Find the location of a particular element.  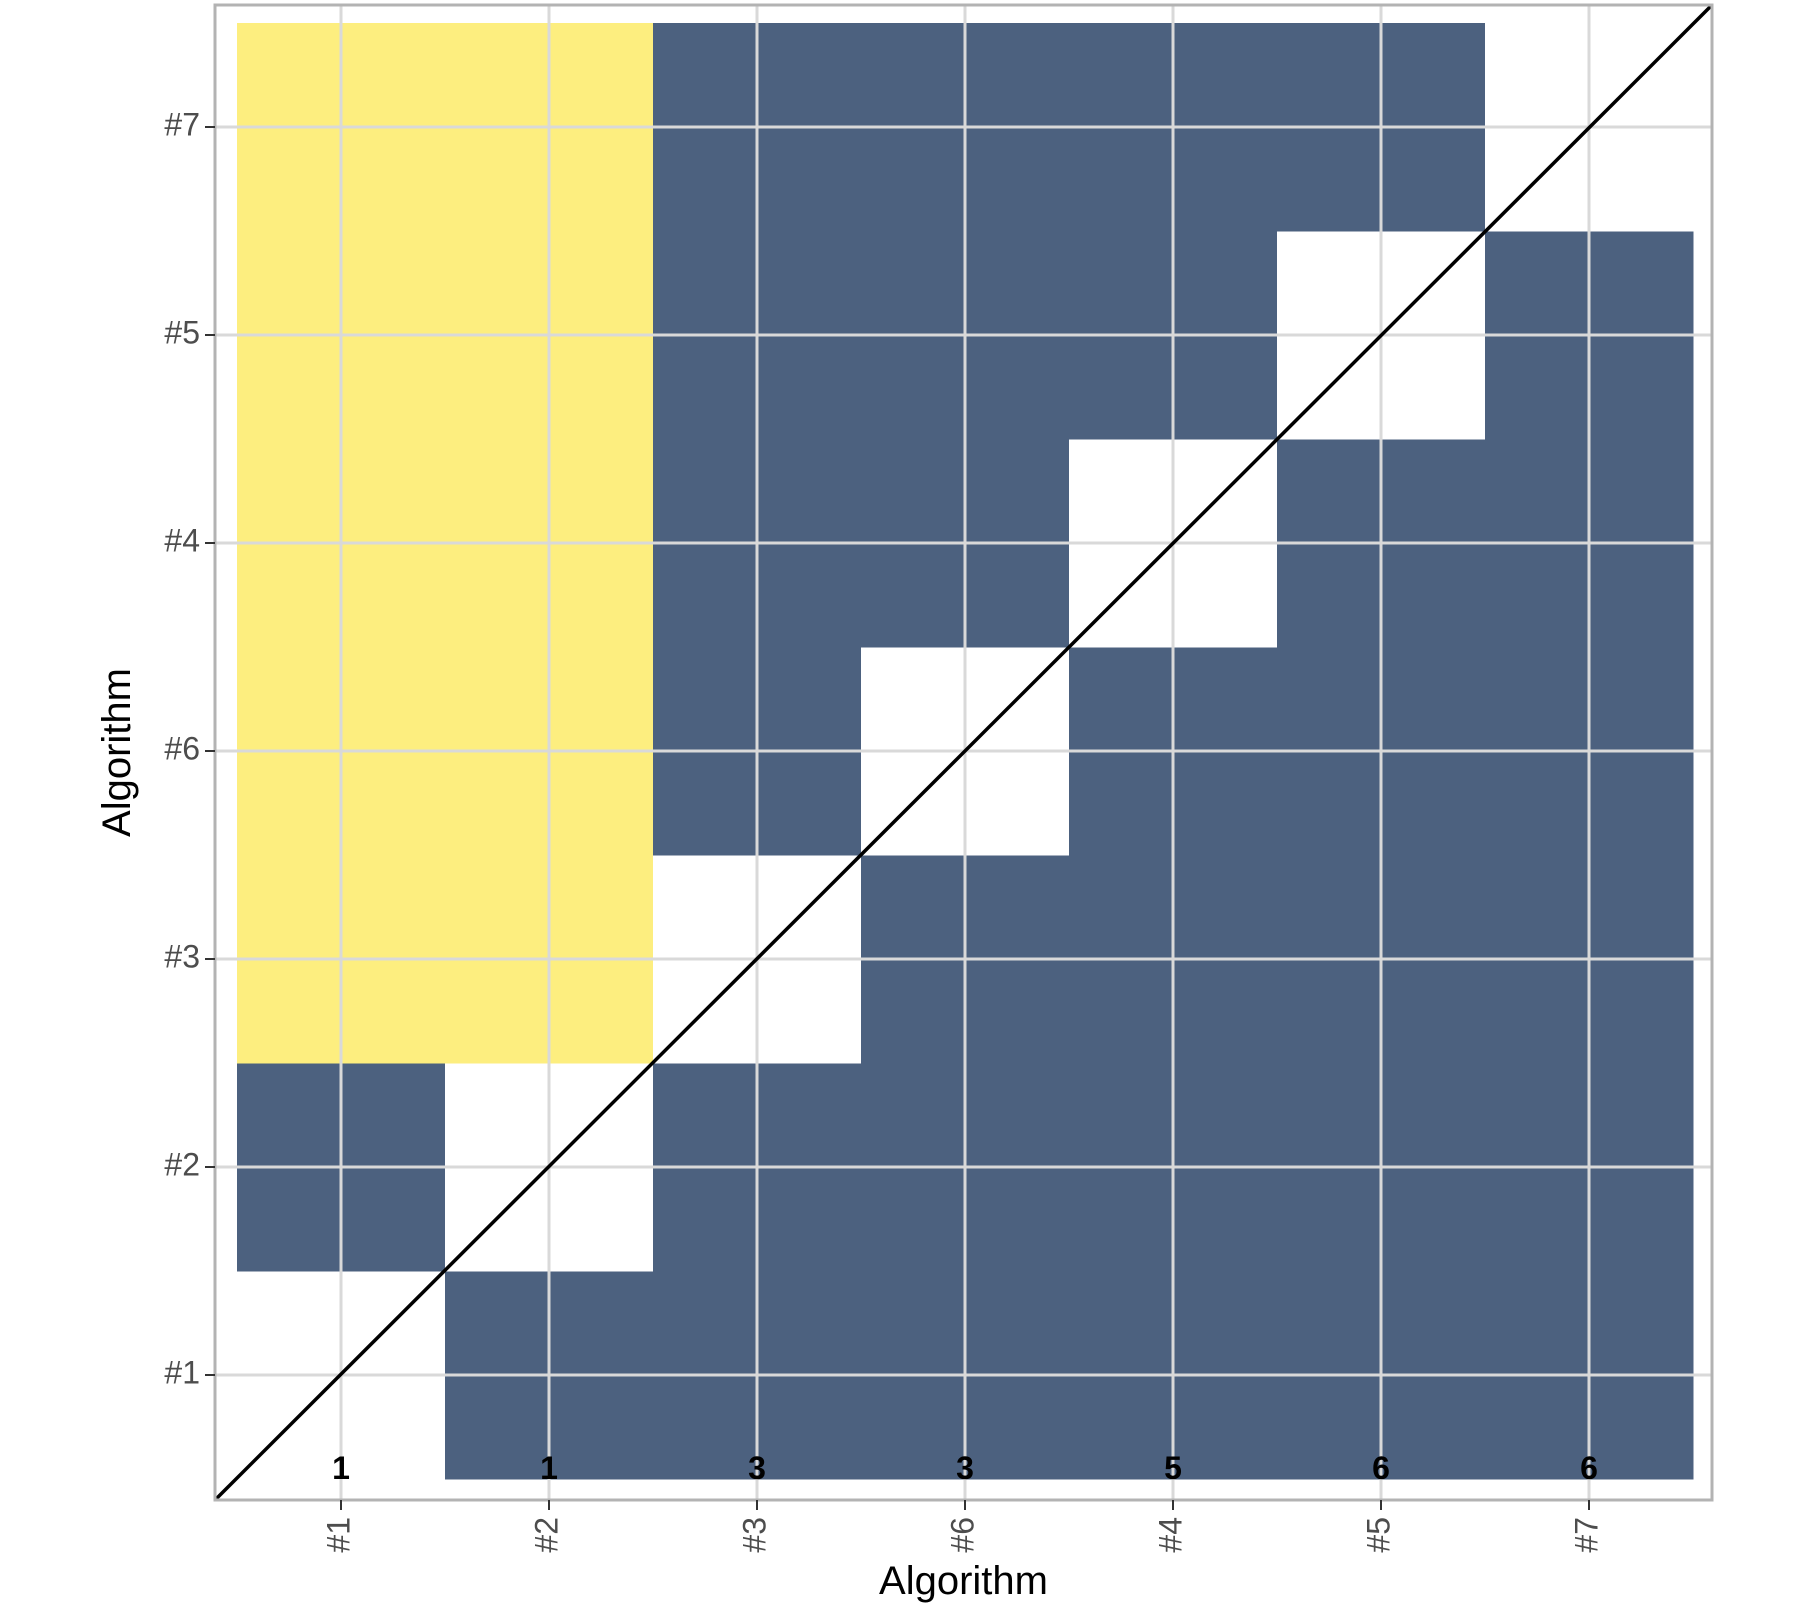

y-tick-label: #5 is located at coordinates (182, 332).